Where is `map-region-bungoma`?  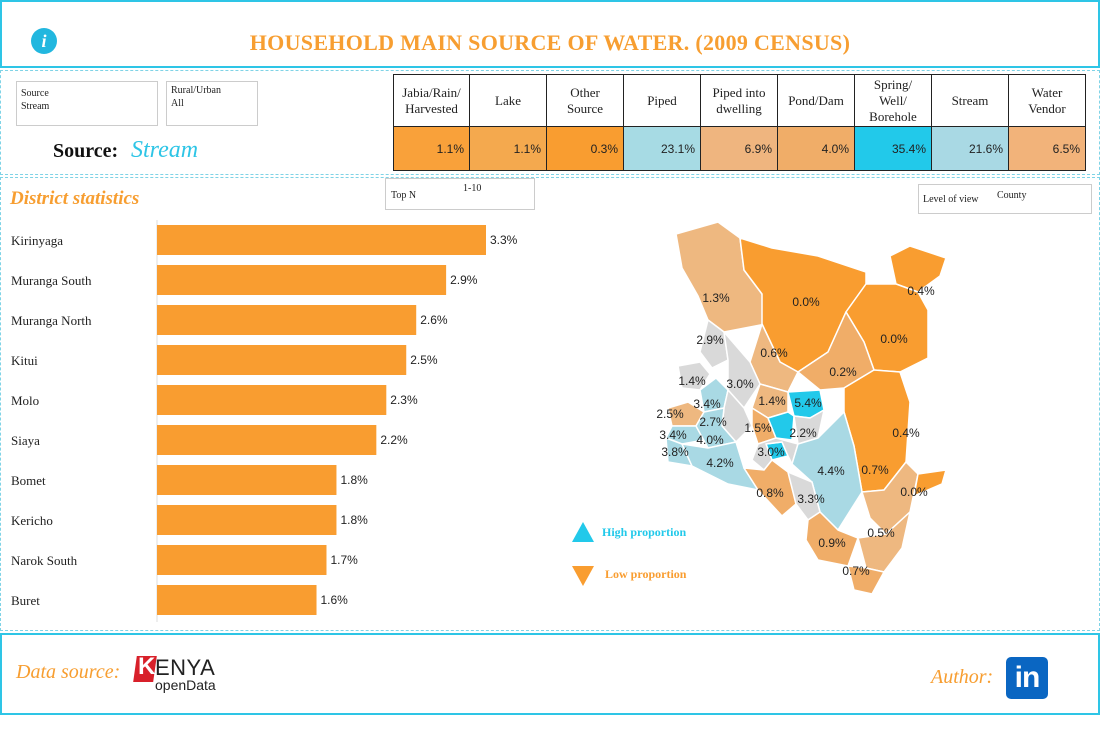 map-region-bungoma is located at coordinates (694, 376).